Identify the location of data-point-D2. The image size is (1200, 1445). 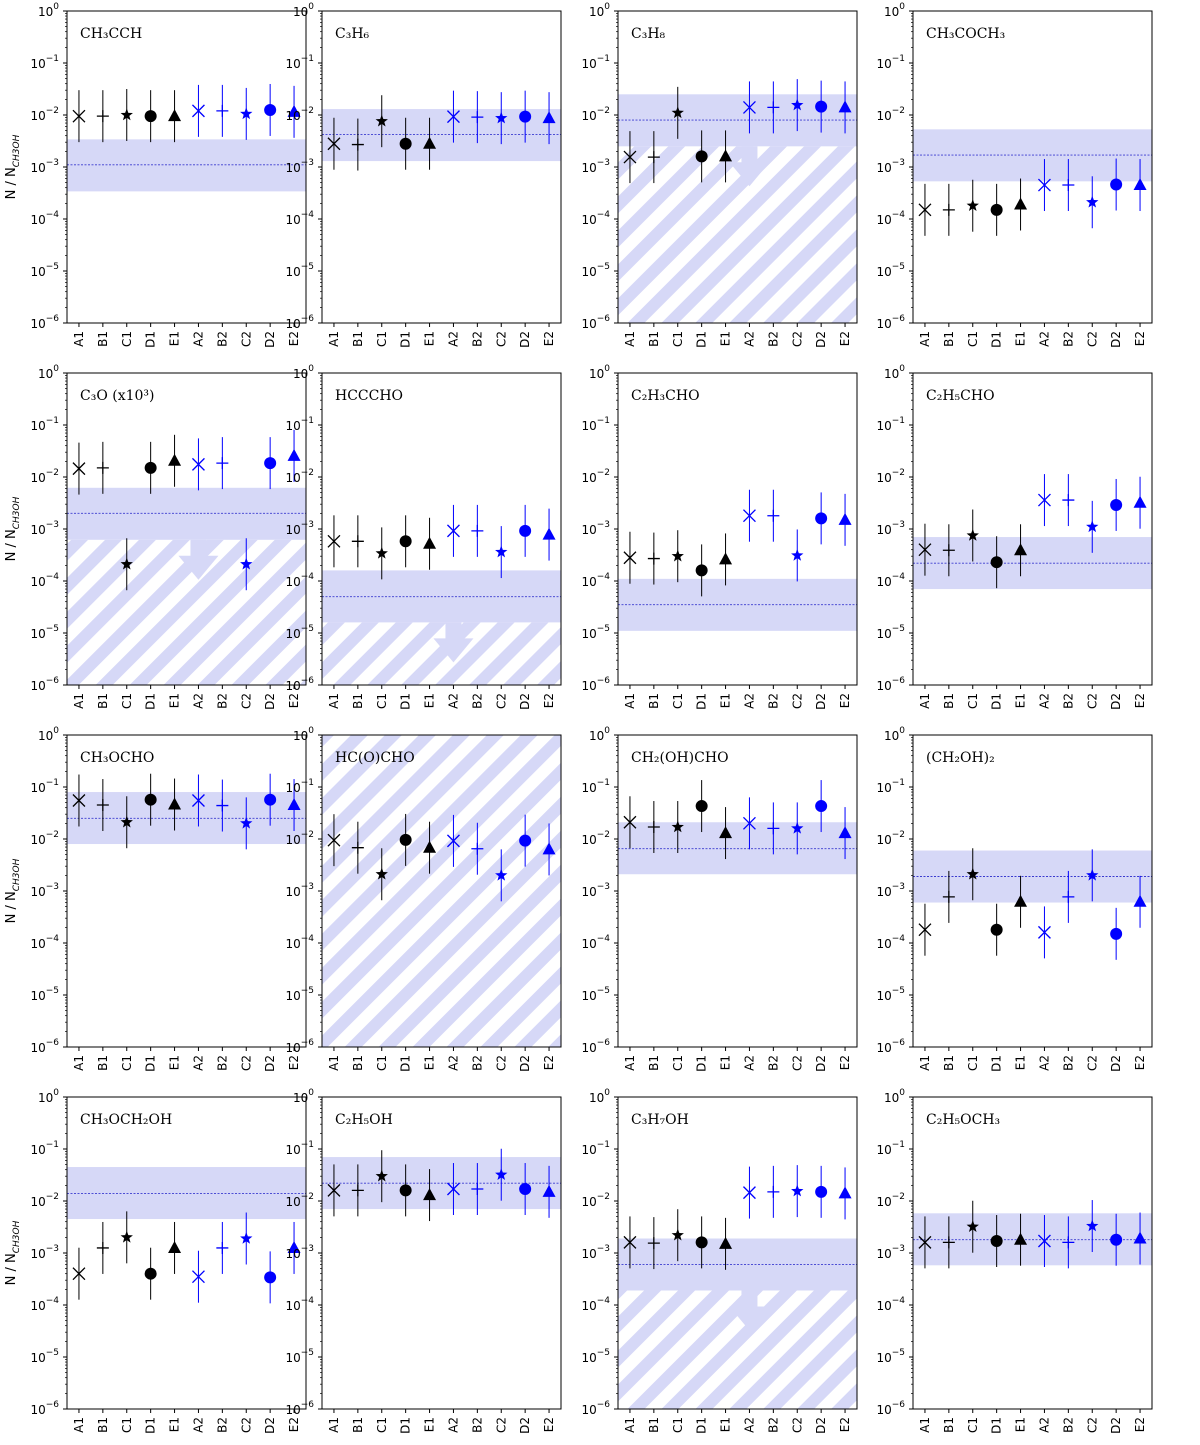
(270, 109).